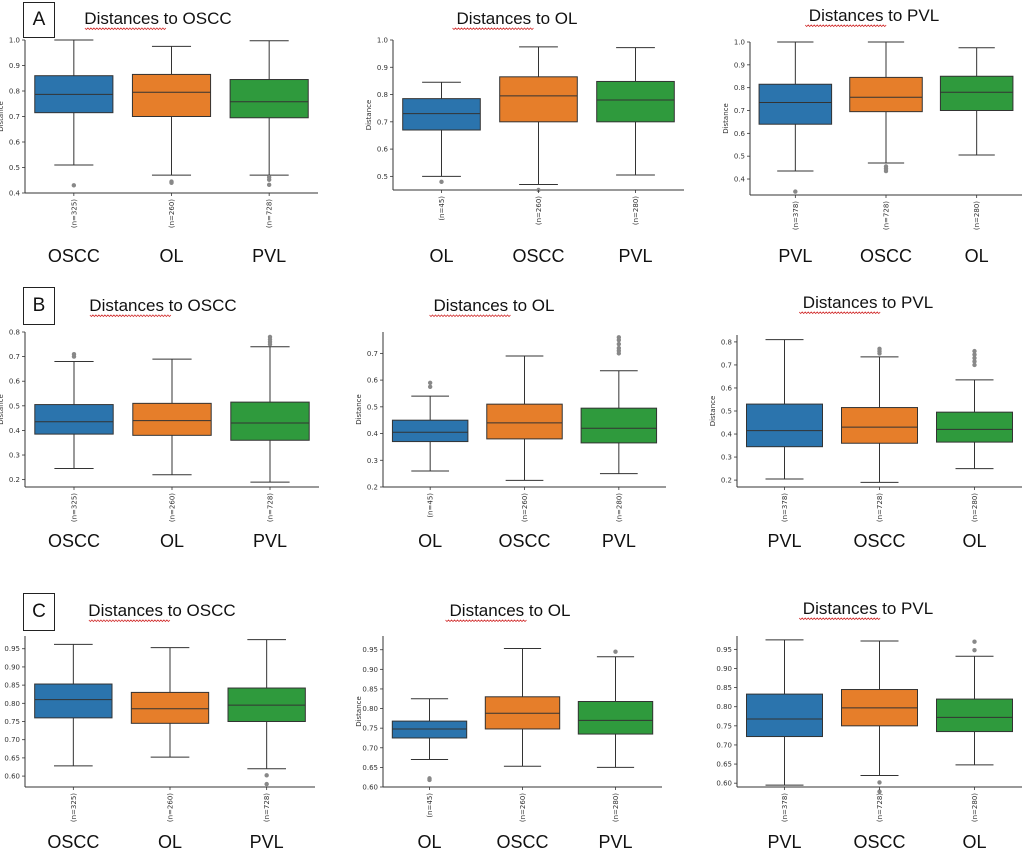 The image size is (1026, 855). I want to click on chart-title-text: Distances to PVL, so click(868, 608).